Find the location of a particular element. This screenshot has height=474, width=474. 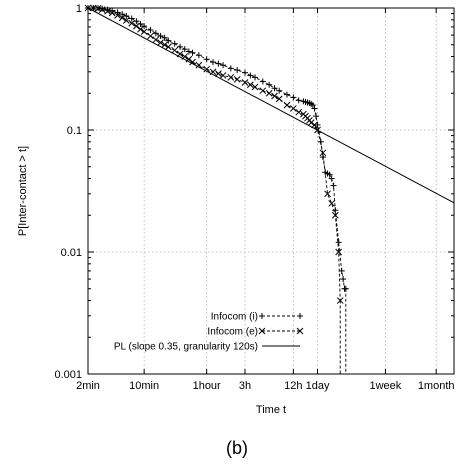

x-tick-label: 3h is located at coordinates (245, 386).